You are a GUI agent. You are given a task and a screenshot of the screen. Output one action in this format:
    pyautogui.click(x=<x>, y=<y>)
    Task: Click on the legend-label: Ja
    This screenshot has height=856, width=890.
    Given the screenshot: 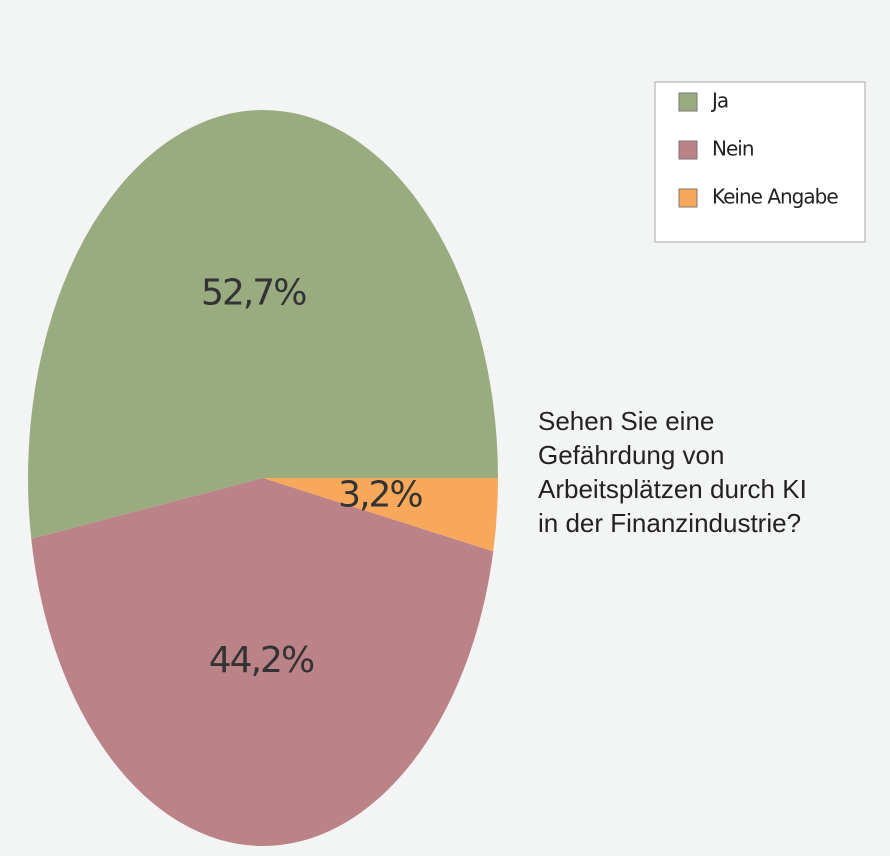 What is the action you would take?
    pyautogui.click(x=719, y=101)
    